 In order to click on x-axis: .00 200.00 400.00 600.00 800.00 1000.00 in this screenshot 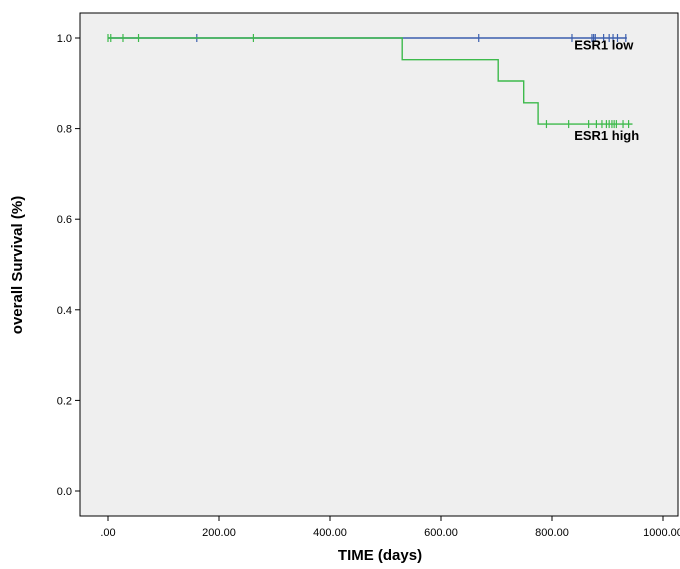, I will do `click(390, 527)`.